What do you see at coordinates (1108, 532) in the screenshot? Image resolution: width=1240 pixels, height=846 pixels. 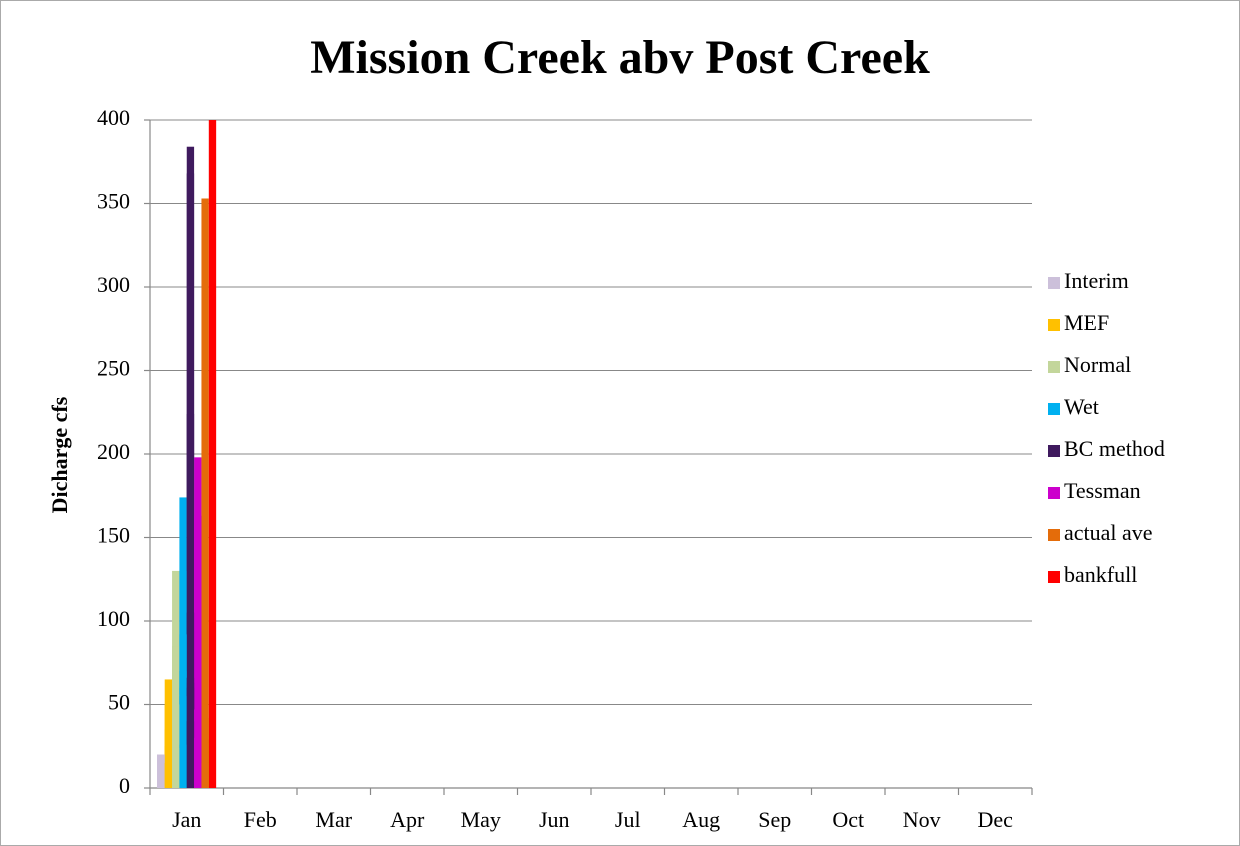 I see `legend-label: actual ave` at bounding box center [1108, 532].